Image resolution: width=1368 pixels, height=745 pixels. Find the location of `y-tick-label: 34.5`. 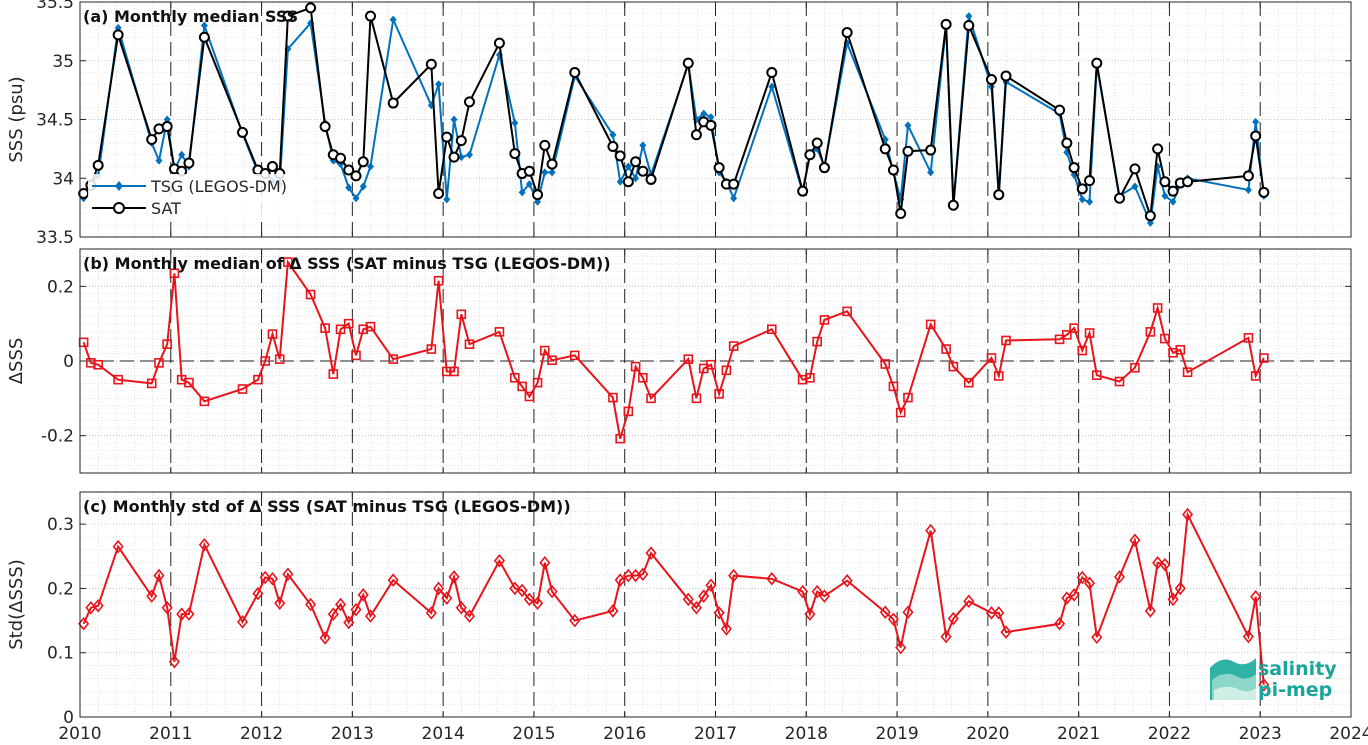

y-tick-label: 34.5 is located at coordinates (55, 121).